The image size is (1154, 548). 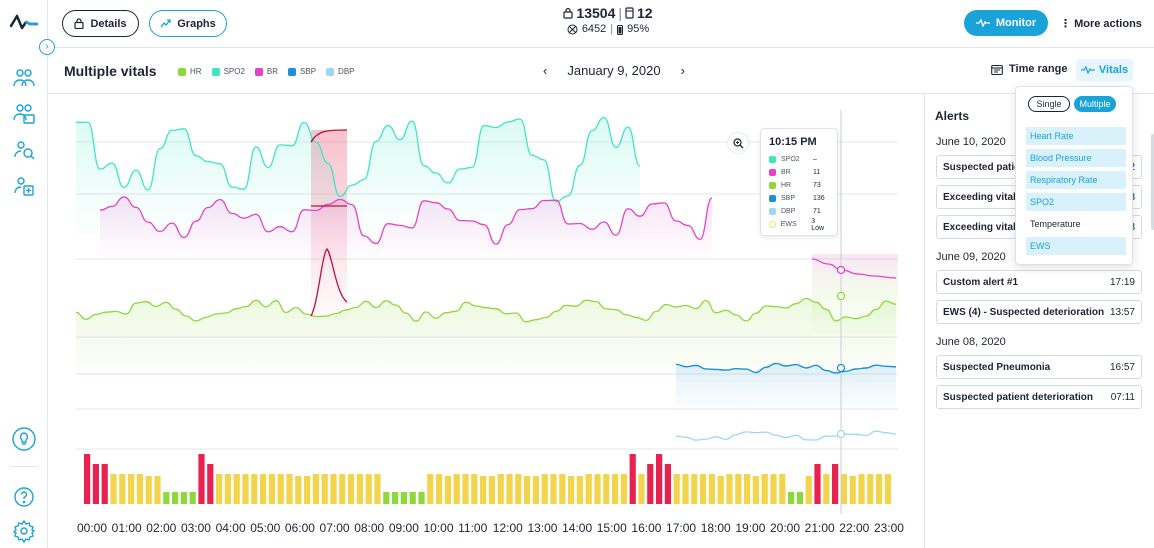 I want to click on x-tick-label: 21:00, so click(x=819, y=528).